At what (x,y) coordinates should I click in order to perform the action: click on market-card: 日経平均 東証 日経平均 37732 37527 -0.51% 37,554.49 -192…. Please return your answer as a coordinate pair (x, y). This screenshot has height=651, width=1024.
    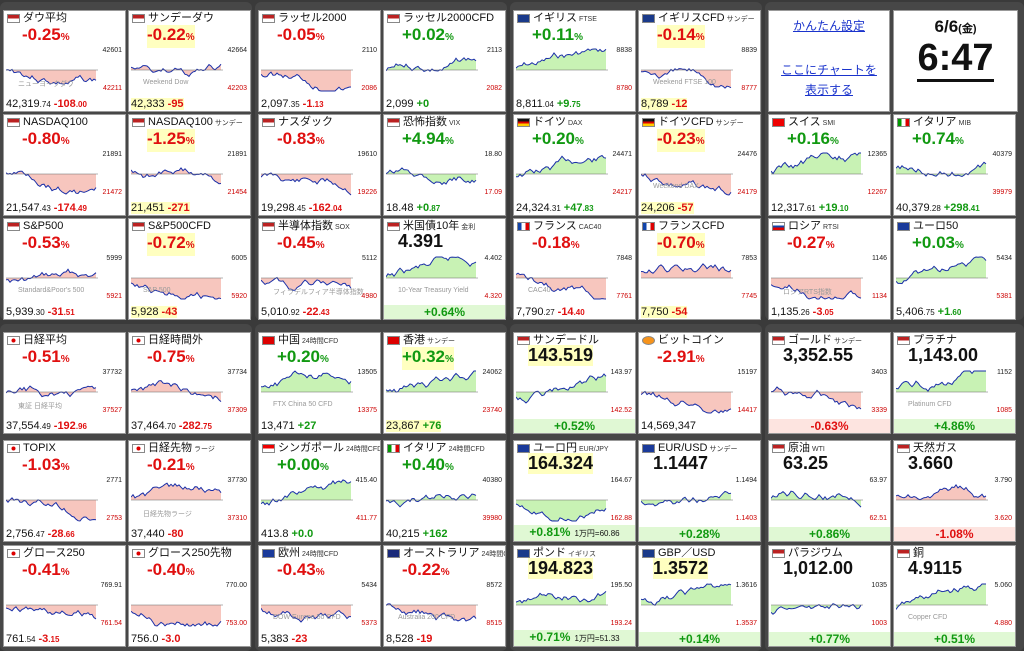
    Looking at the image, I should click on (64, 383).